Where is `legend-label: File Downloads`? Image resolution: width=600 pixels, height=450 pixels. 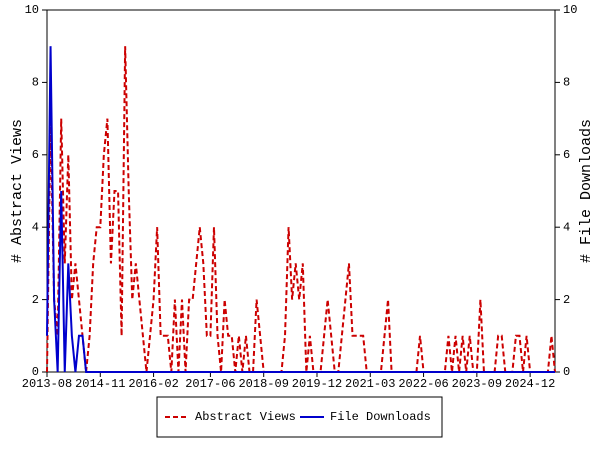
legend-label: File Downloads is located at coordinates (380, 417).